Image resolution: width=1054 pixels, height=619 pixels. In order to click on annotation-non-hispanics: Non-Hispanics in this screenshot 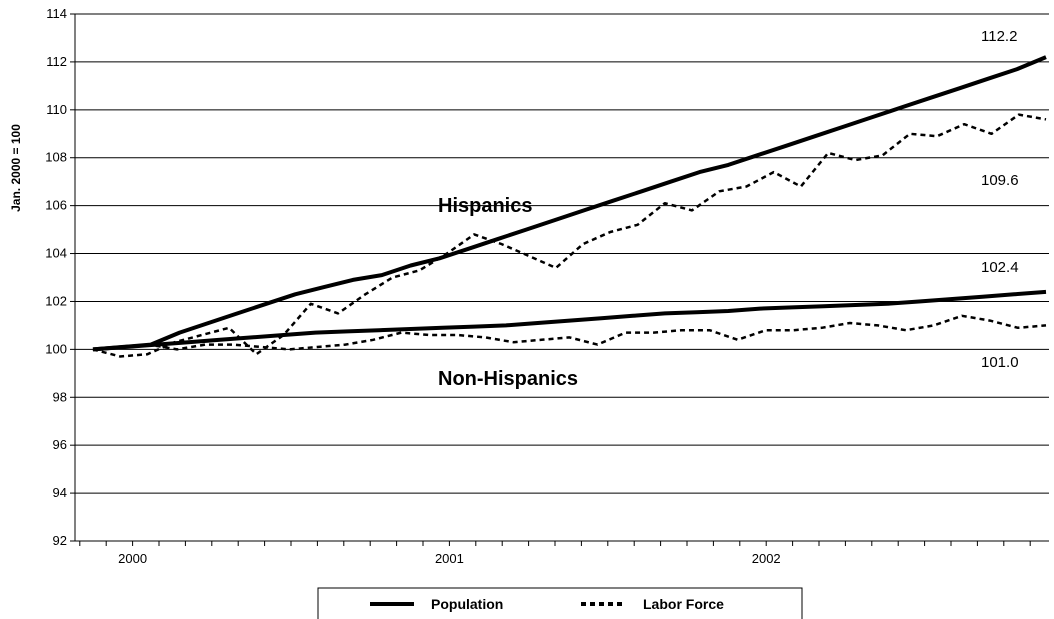, I will do `click(508, 379)`.